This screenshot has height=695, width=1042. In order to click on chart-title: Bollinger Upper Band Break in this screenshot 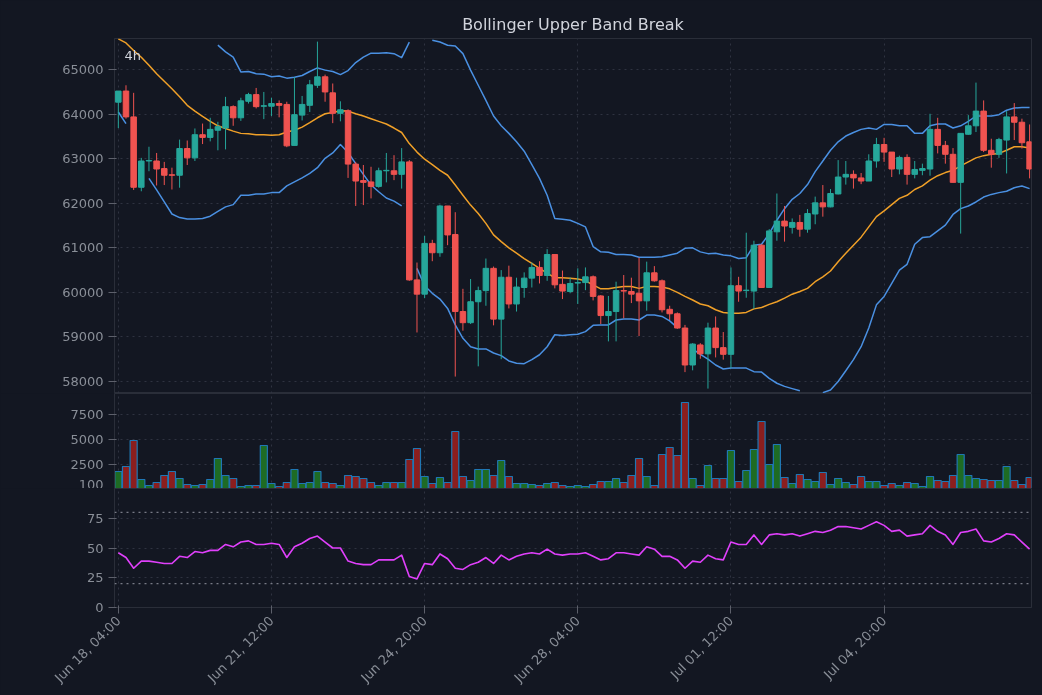, I will do `click(573, 24)`.